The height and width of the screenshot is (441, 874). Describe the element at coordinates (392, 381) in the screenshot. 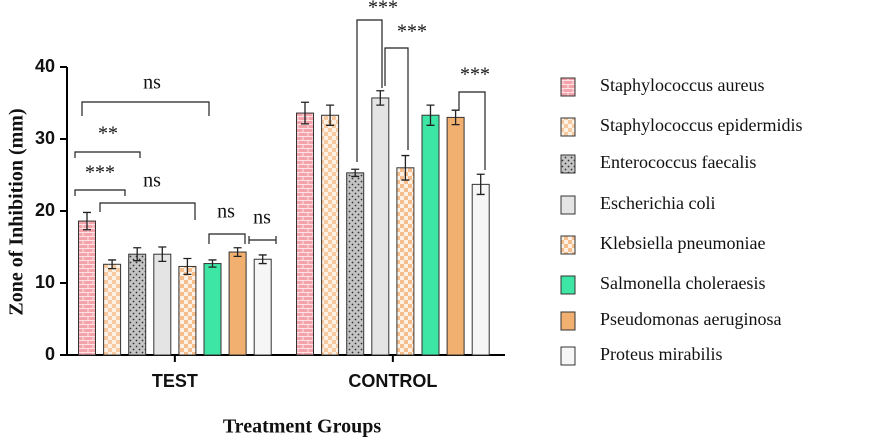

I see `x-tick-label: CONTROL` at that location.